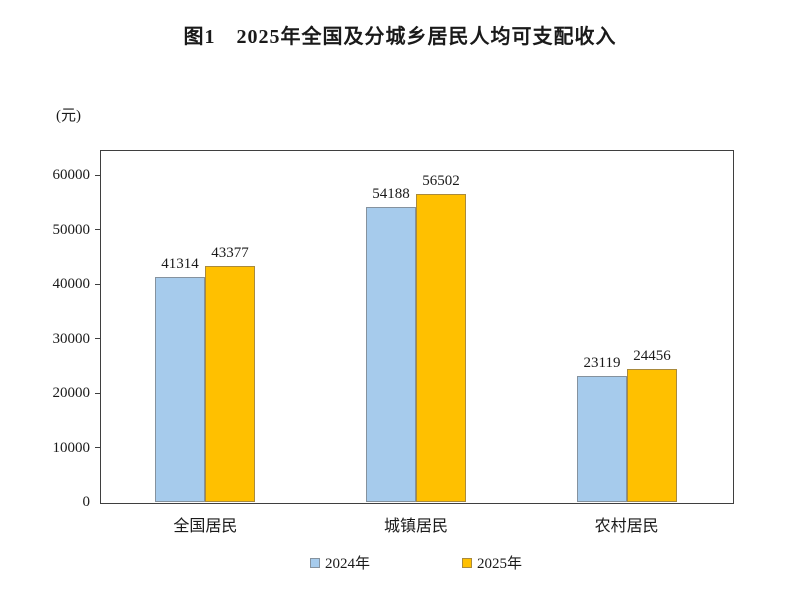 This screenshot has height=601, width=800. I want to click on bar-value-label: 41314, so click(180, 264).